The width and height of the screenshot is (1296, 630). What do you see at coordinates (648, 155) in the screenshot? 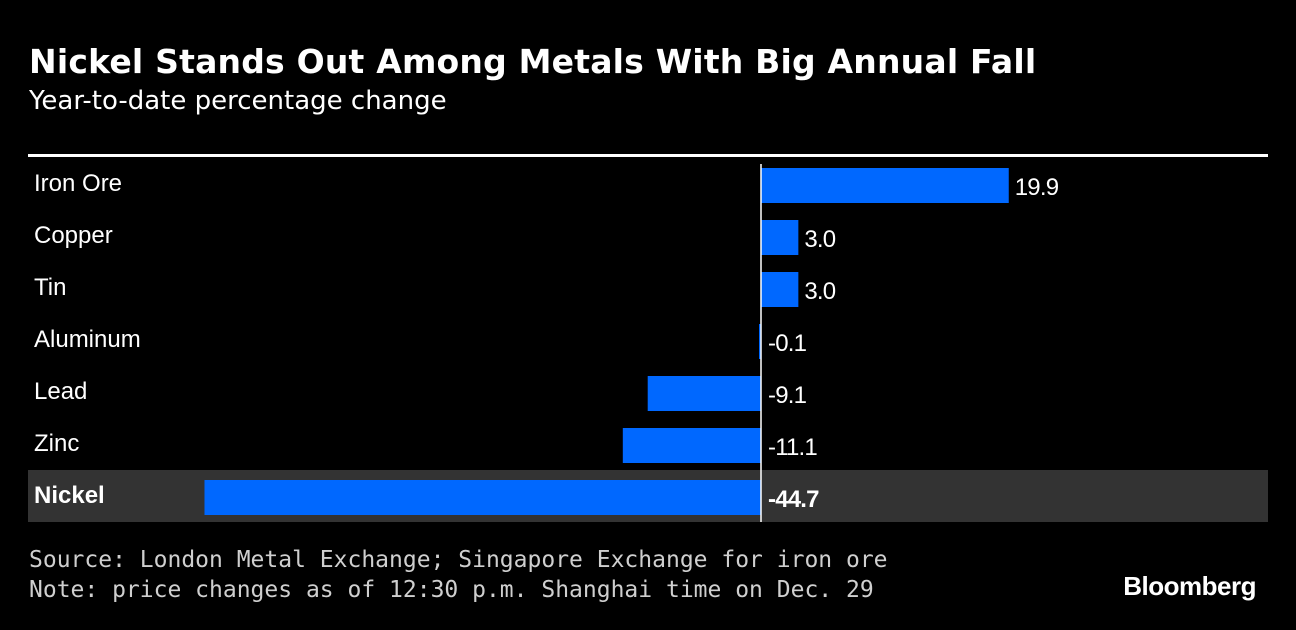
I see `top-rule` at bounding box center [648, 155].